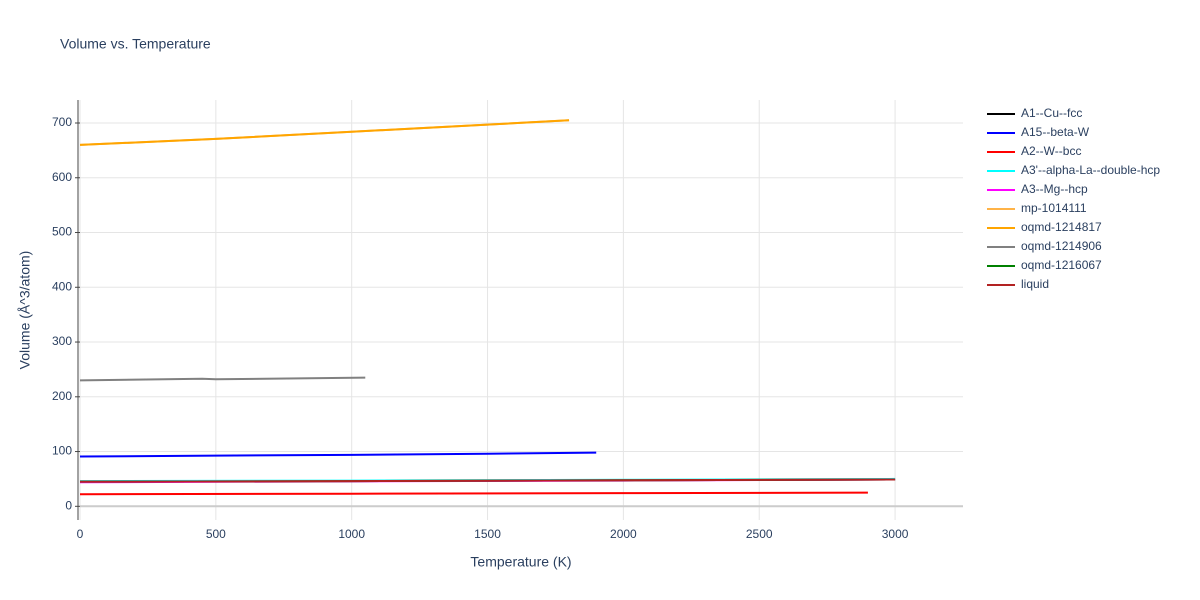 The width and height of the screenshot is (1200, 600). Describe the element at coordinates (1061, 246) in the screenshot. I see `legend-label: oqmd-1214906` at that location.